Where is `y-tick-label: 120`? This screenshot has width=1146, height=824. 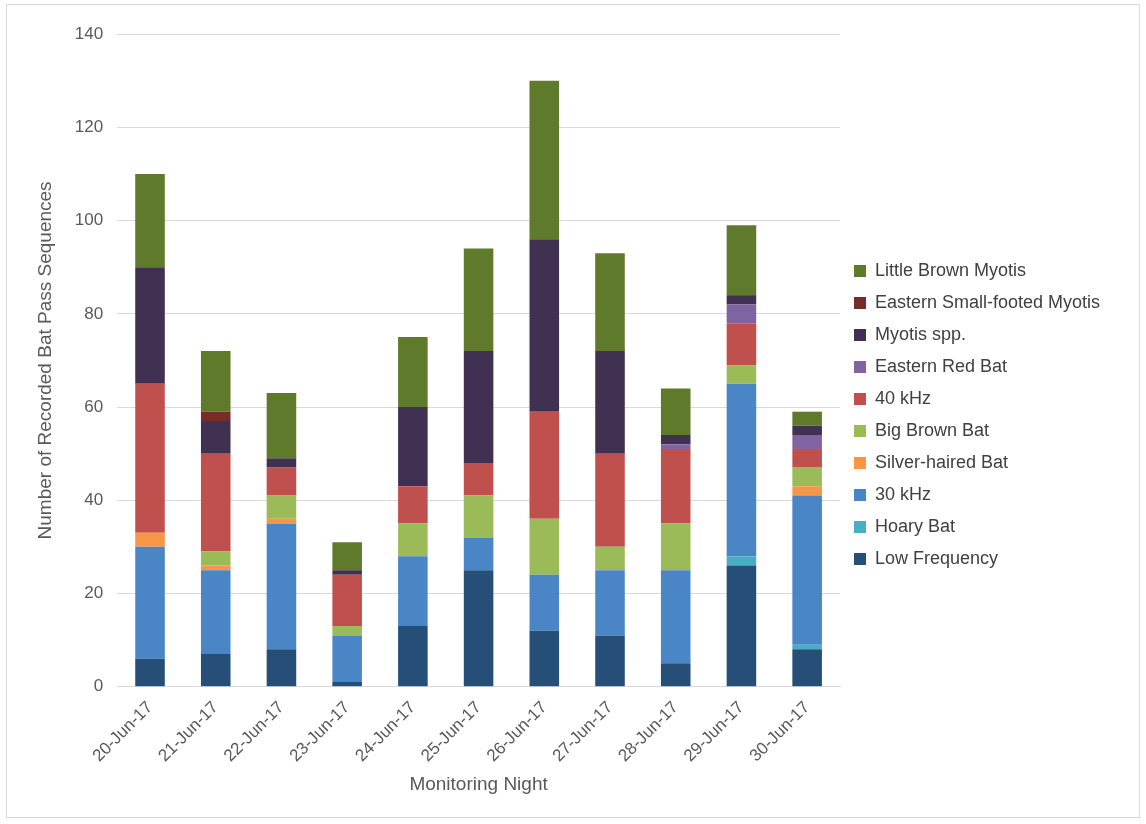
y-tick-label: 120 is located at coordinates (89, 127).